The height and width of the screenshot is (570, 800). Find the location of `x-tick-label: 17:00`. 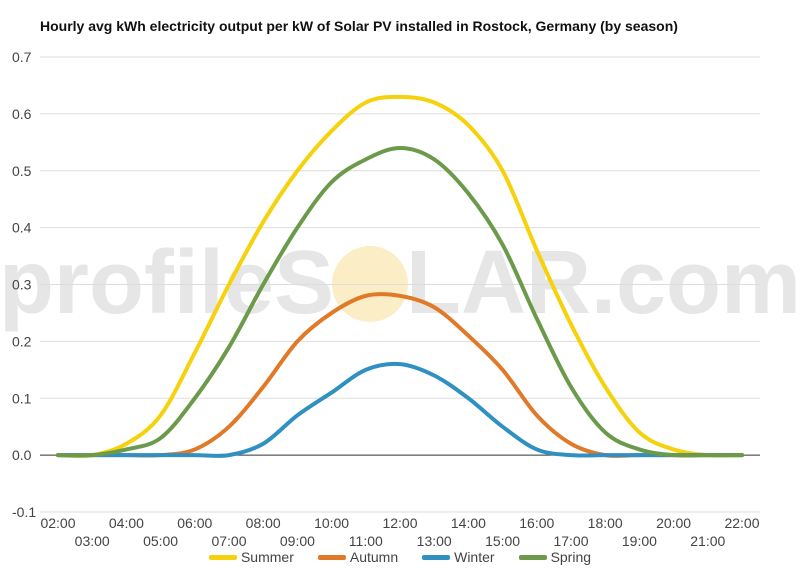

x-tick-label: 17:00 is located at coordinates (570, 541).